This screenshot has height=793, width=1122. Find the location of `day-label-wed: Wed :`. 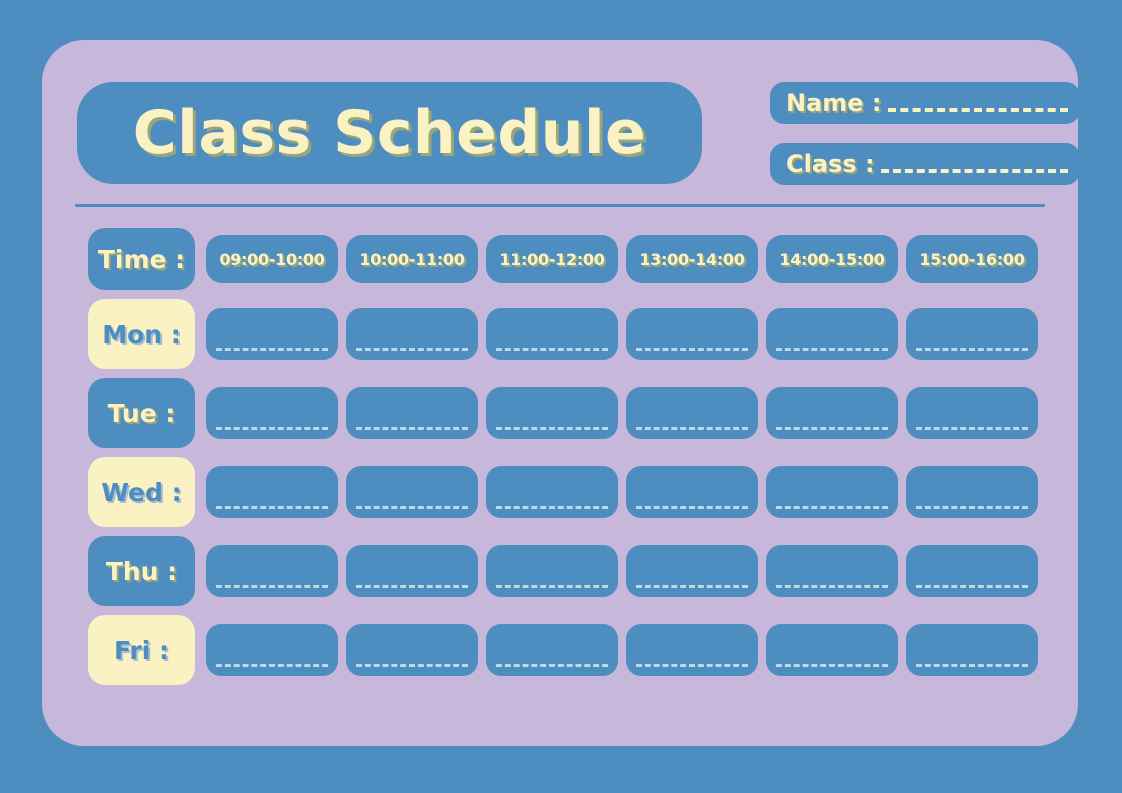

day-label-wed: Wed : is located at coordinates (141, 492).